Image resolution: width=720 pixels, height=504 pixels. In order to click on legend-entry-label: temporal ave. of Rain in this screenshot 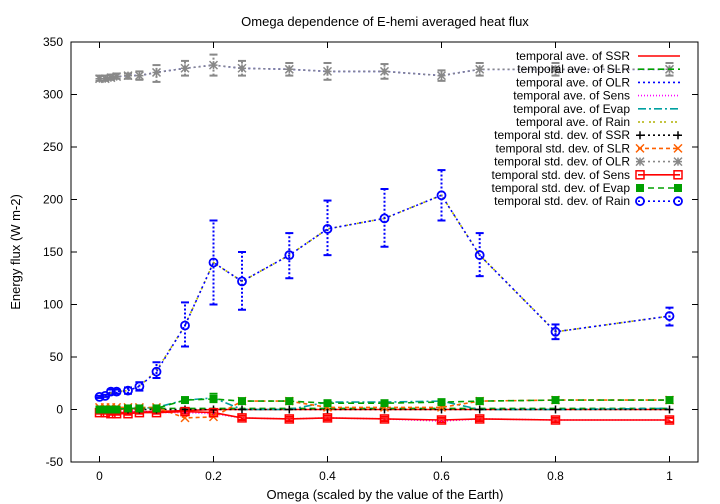, I will do `click(573, 122)`.